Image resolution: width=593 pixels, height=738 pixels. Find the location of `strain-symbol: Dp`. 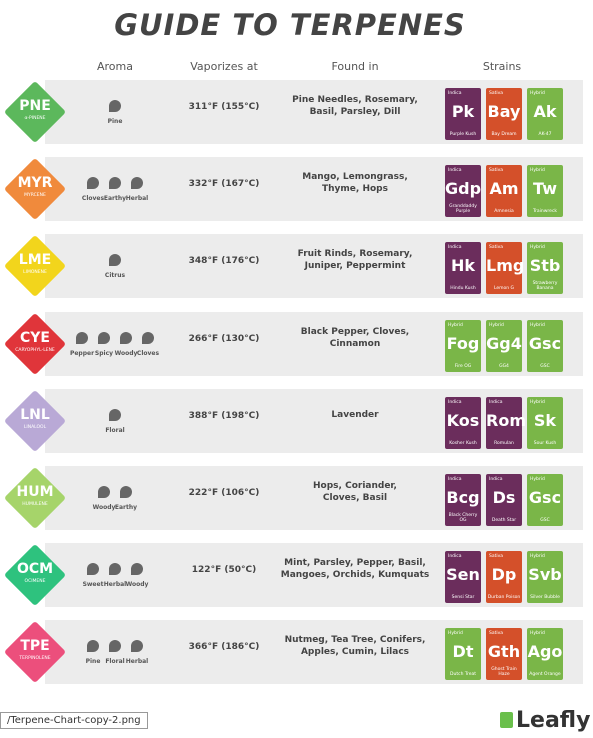

strain-symbol: Dp is located at coordinates (504, 575).